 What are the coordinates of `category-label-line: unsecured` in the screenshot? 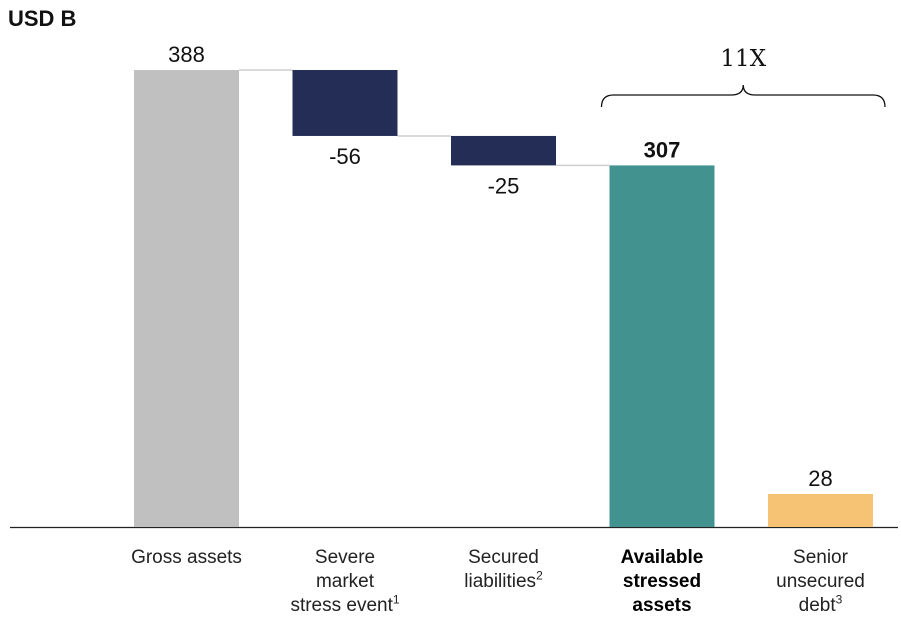 It's located at (820, 581).